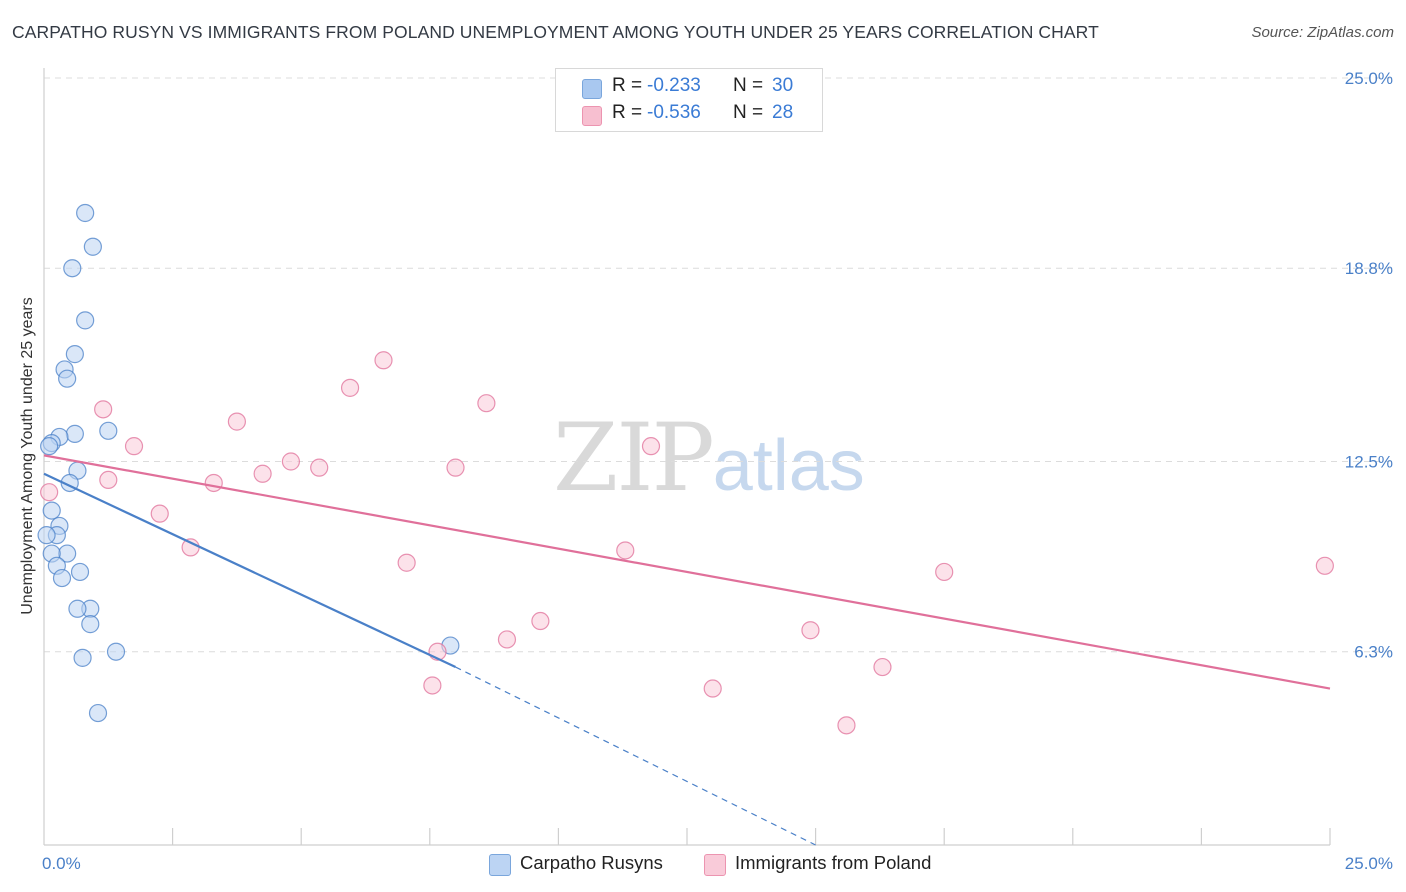 This screenshot has width=1406, height=892. I want to click on bottom-legend-swatch-poland, so click(715, 865).